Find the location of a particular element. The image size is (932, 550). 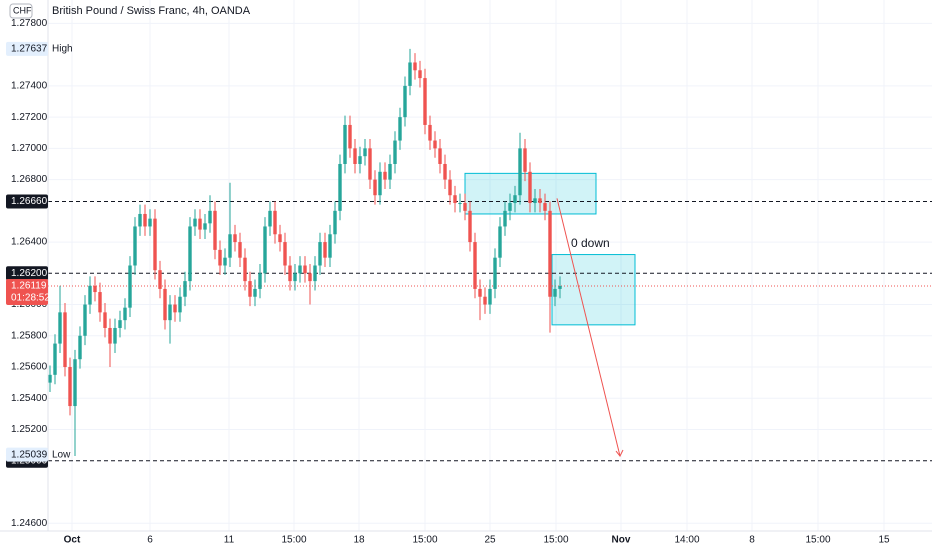

price-line-label-bg is located at coordinates (27, 201).